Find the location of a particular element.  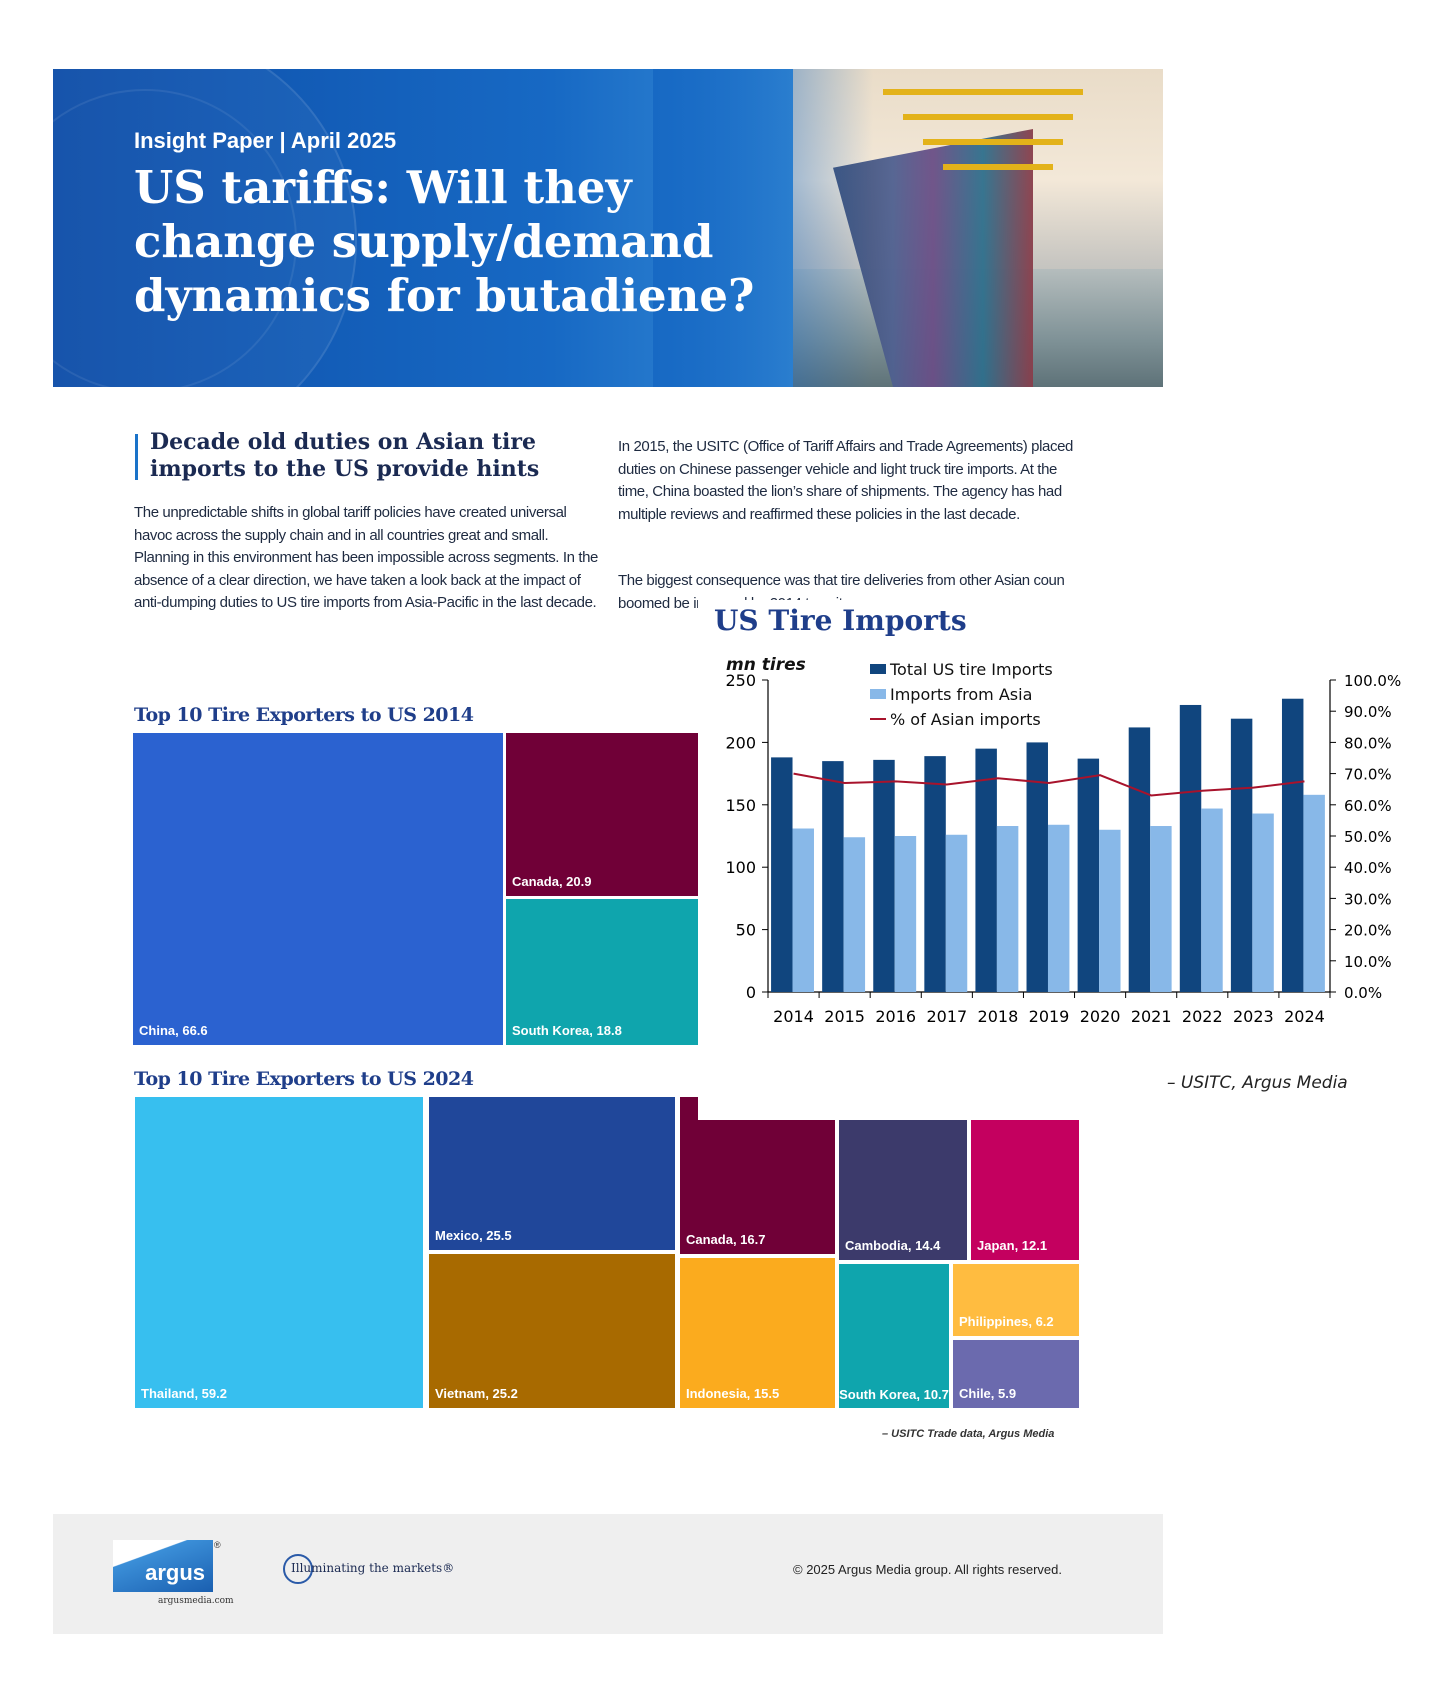

y-tick-label: 0 is located at coordinates (751, 992).